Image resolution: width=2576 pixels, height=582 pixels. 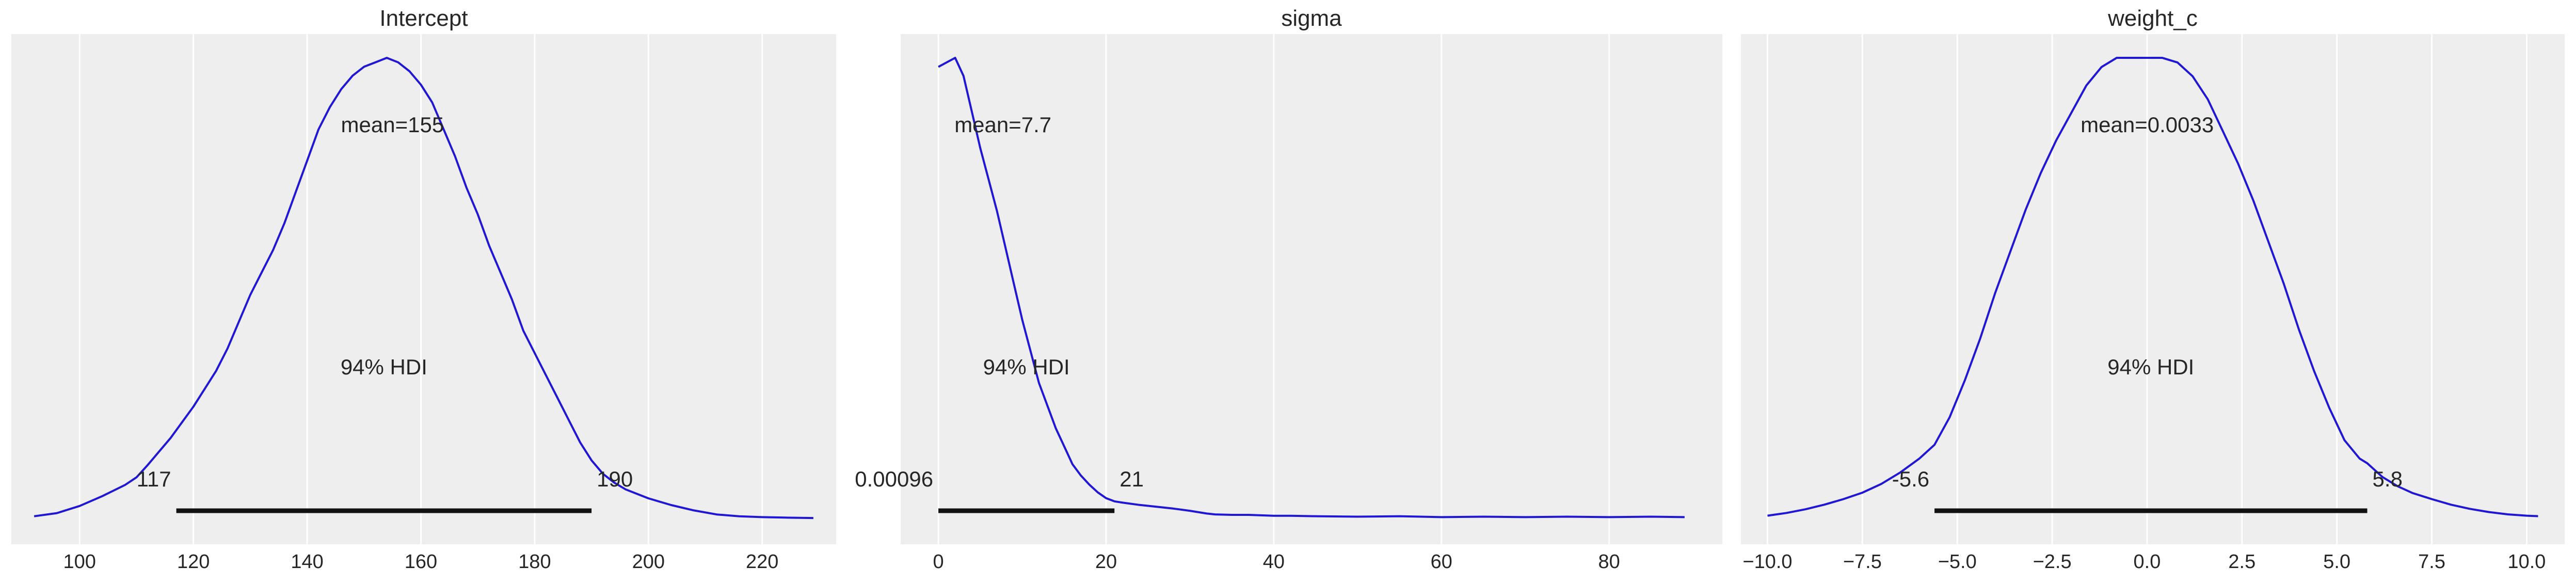 I want to click on x-tick-label: −2.5, so click(x=2052, y=562).